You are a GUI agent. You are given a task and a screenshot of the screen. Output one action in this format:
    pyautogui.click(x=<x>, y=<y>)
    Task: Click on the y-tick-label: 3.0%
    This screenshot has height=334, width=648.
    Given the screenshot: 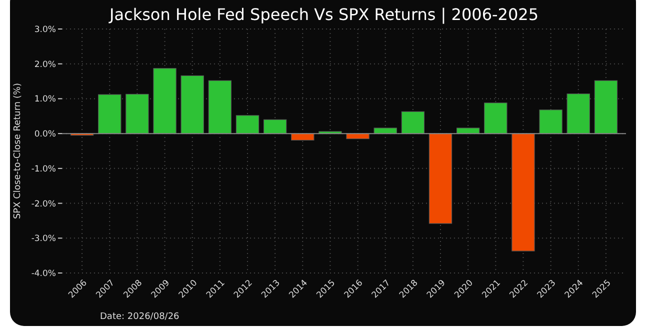 What is the action you would take?
    pyautogui.click(x=45, y=29)
    